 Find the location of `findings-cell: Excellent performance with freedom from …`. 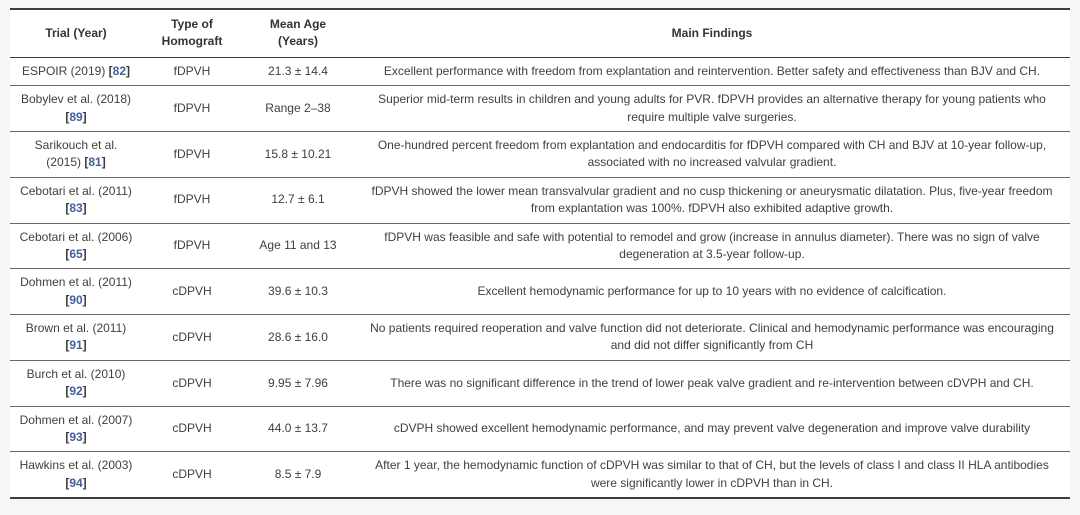

findings-cell: Excellent performance with freedom from … is located at coordinates (712, 71).